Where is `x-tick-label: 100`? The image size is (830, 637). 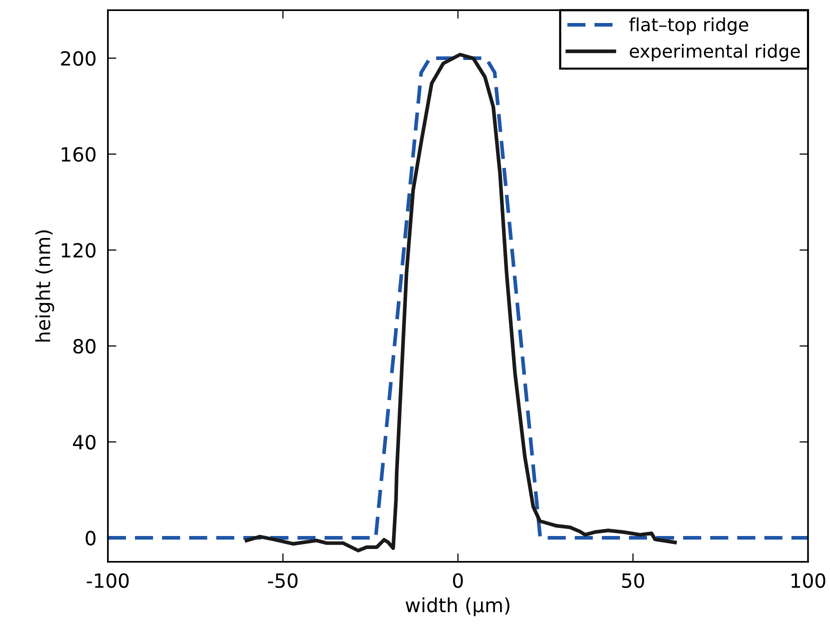
x-tick-label: 100 is located at coordinates (809, 580).